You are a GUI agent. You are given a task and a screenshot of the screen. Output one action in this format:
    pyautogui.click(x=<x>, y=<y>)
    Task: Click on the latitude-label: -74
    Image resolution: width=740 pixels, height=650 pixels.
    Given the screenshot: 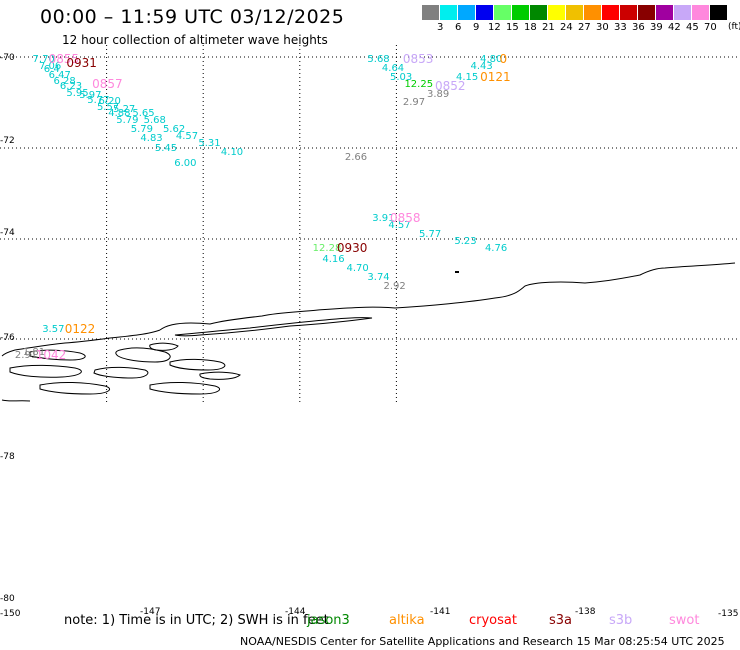 What is the action you would take?
    pyautogui.click(x=7, y=233)
    